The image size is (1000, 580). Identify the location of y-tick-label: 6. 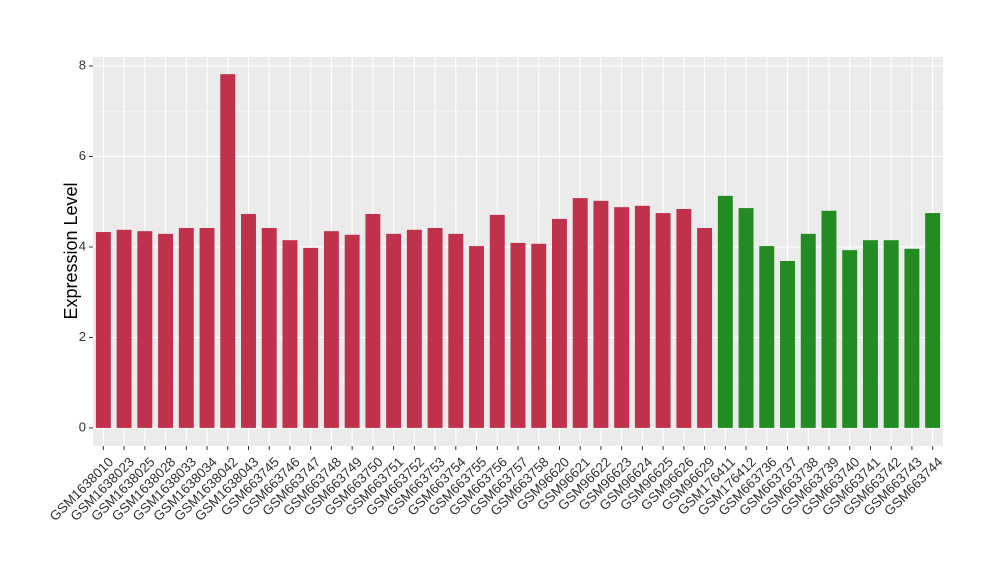
(82, 155).